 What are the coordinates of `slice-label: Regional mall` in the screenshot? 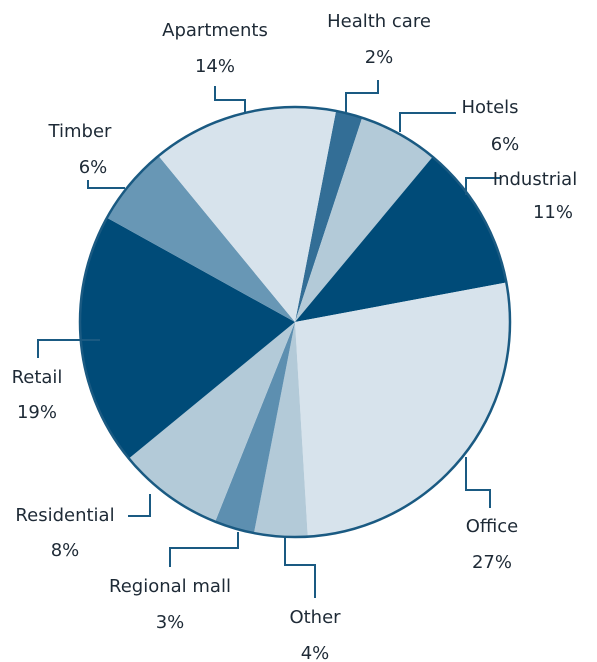 It's located at (170, 586).